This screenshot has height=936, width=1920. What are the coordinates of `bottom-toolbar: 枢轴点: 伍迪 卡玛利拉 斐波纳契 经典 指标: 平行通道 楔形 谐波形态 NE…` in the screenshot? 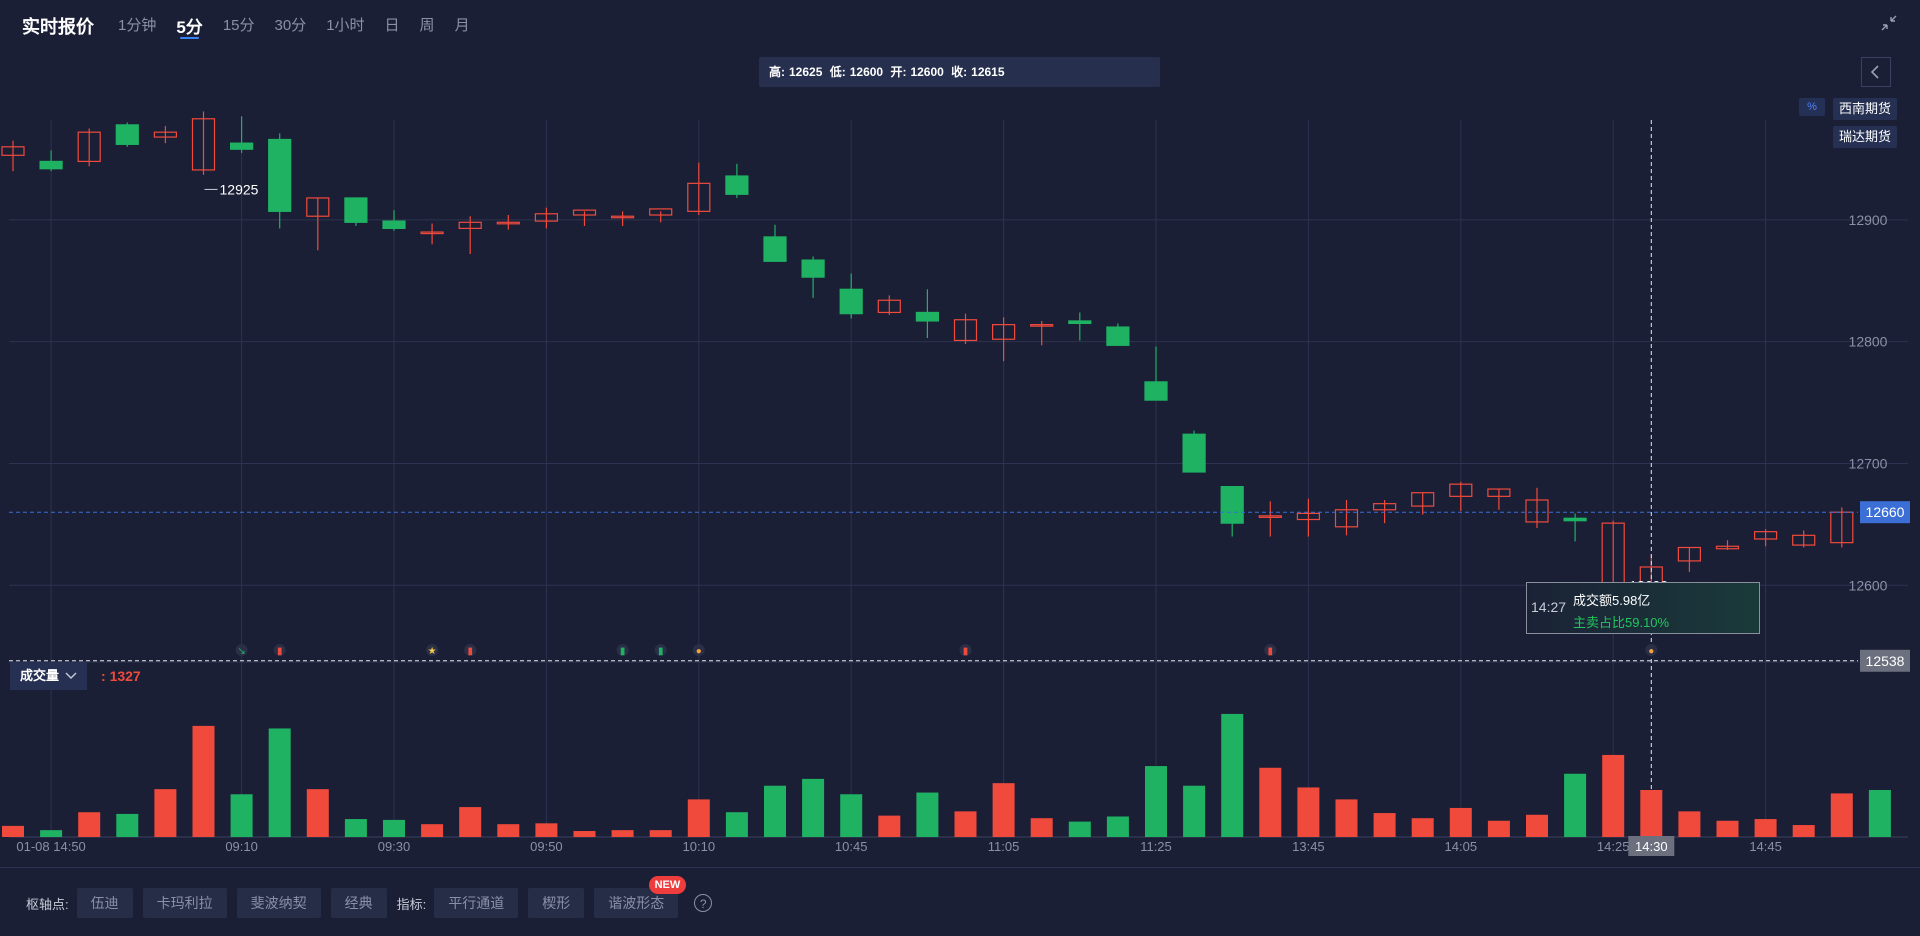 It's located at (960, 901).